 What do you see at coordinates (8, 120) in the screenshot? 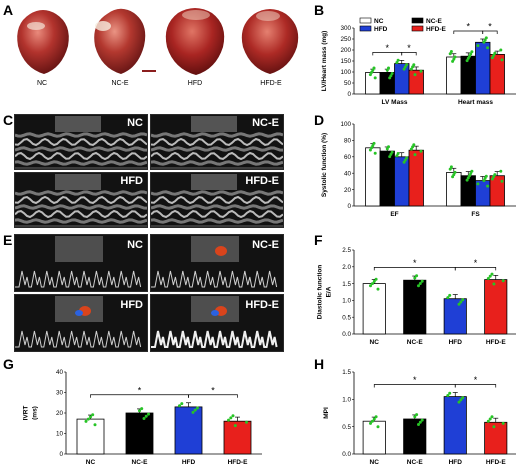
I see `panel-letter-c: C` at bounding box center [8, 120].